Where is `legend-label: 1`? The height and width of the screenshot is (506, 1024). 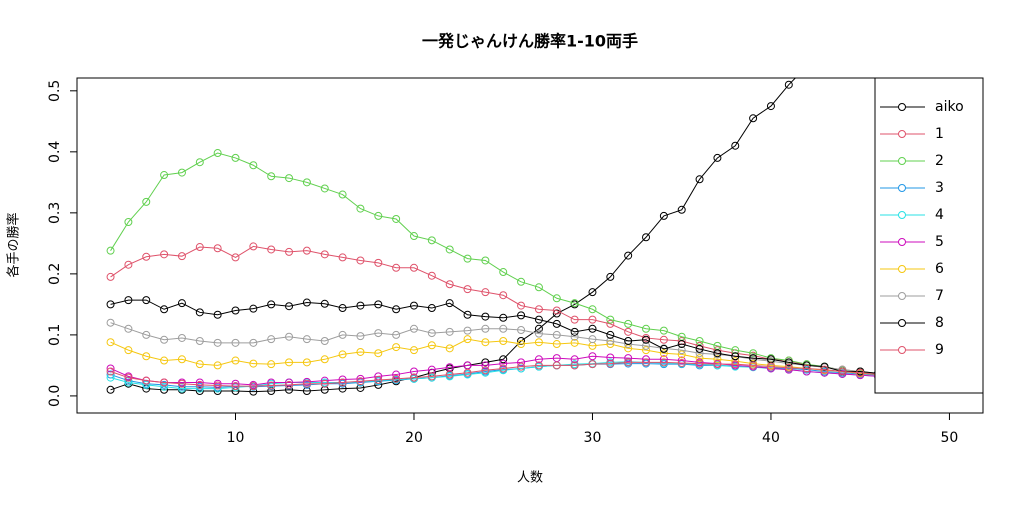
legend-label: 1 is located at coordinates (939, 134).